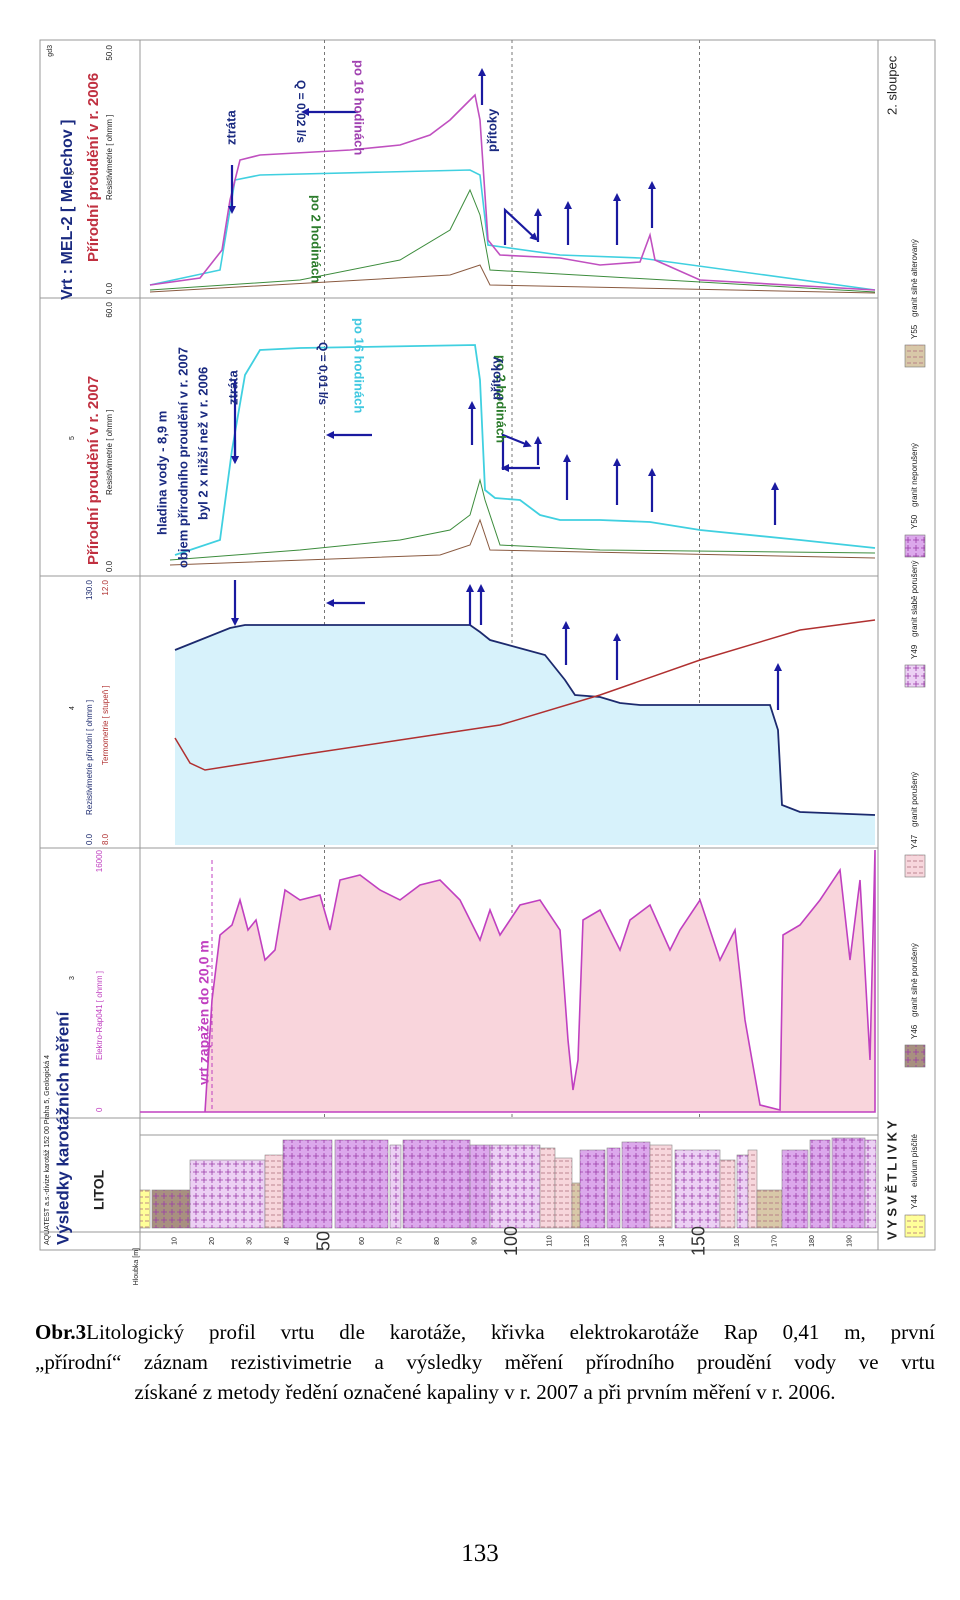 This screenshot has height=1600, width=960. What do you see at coordinates (93, 167) in the screenshot?
I see `flow-2006-title: Přírodní proudění v r. 2006` at bounding box center [93, 167].